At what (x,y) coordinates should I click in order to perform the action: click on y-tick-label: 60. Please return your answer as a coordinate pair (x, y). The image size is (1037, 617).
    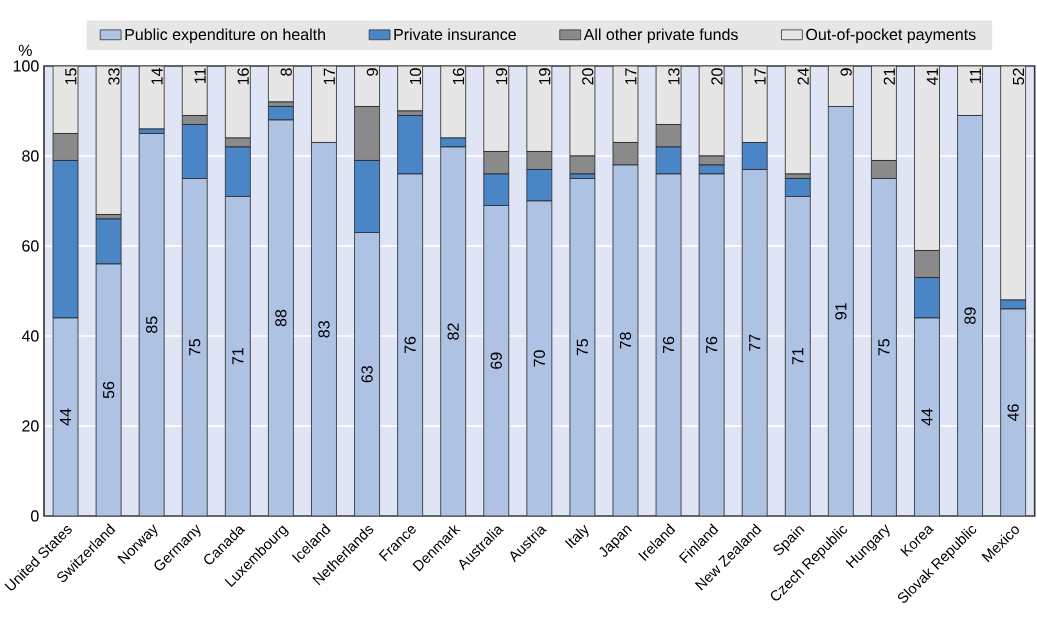
    Looking at the image, I should click on (30, 246).